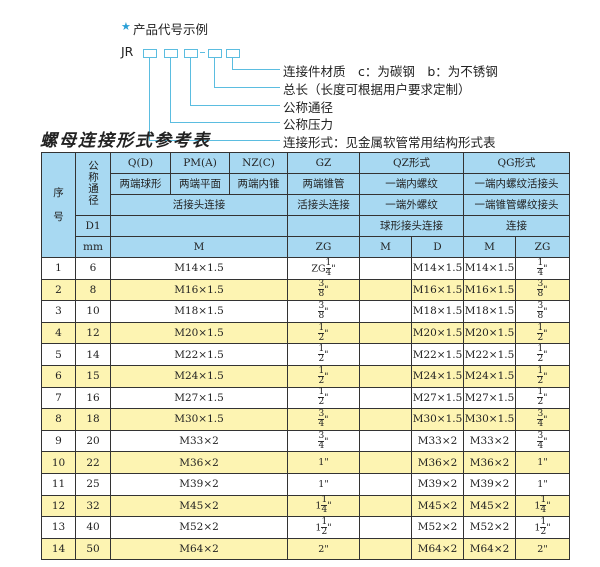 The image size is (600, 567). Describe the element at coordinates (202, 52) in the screenshot. I see `code-dash` at that location.